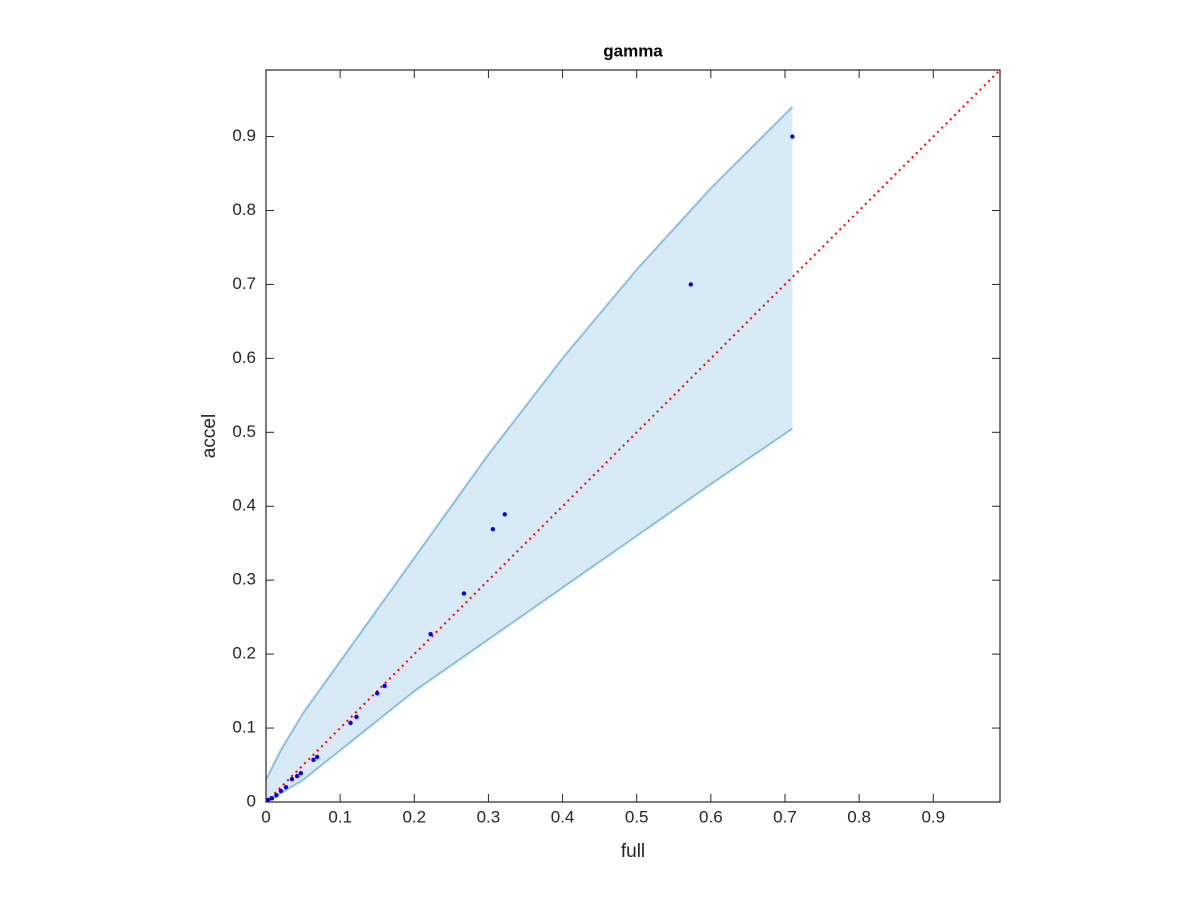 The image size is (1200, 905). What do you see at coordinates (244, 431) in the screenshot?
I see `y-tick-label: 0.5` at bounding box center [244, 431].